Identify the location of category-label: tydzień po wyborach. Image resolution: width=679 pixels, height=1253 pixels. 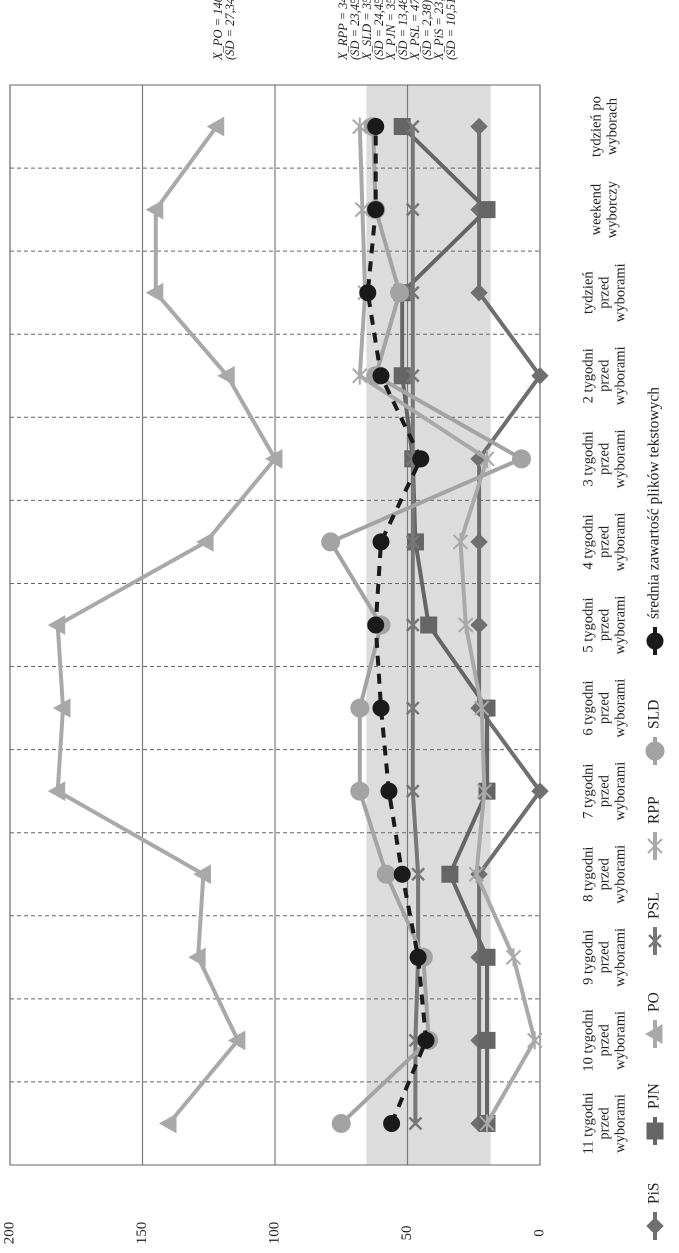
(604, 126).